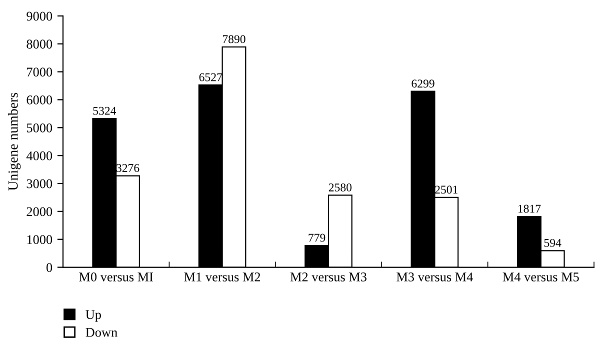 This screenshot has width=600, height=354. I want to click on legend-label: Up, so click(93, 316).